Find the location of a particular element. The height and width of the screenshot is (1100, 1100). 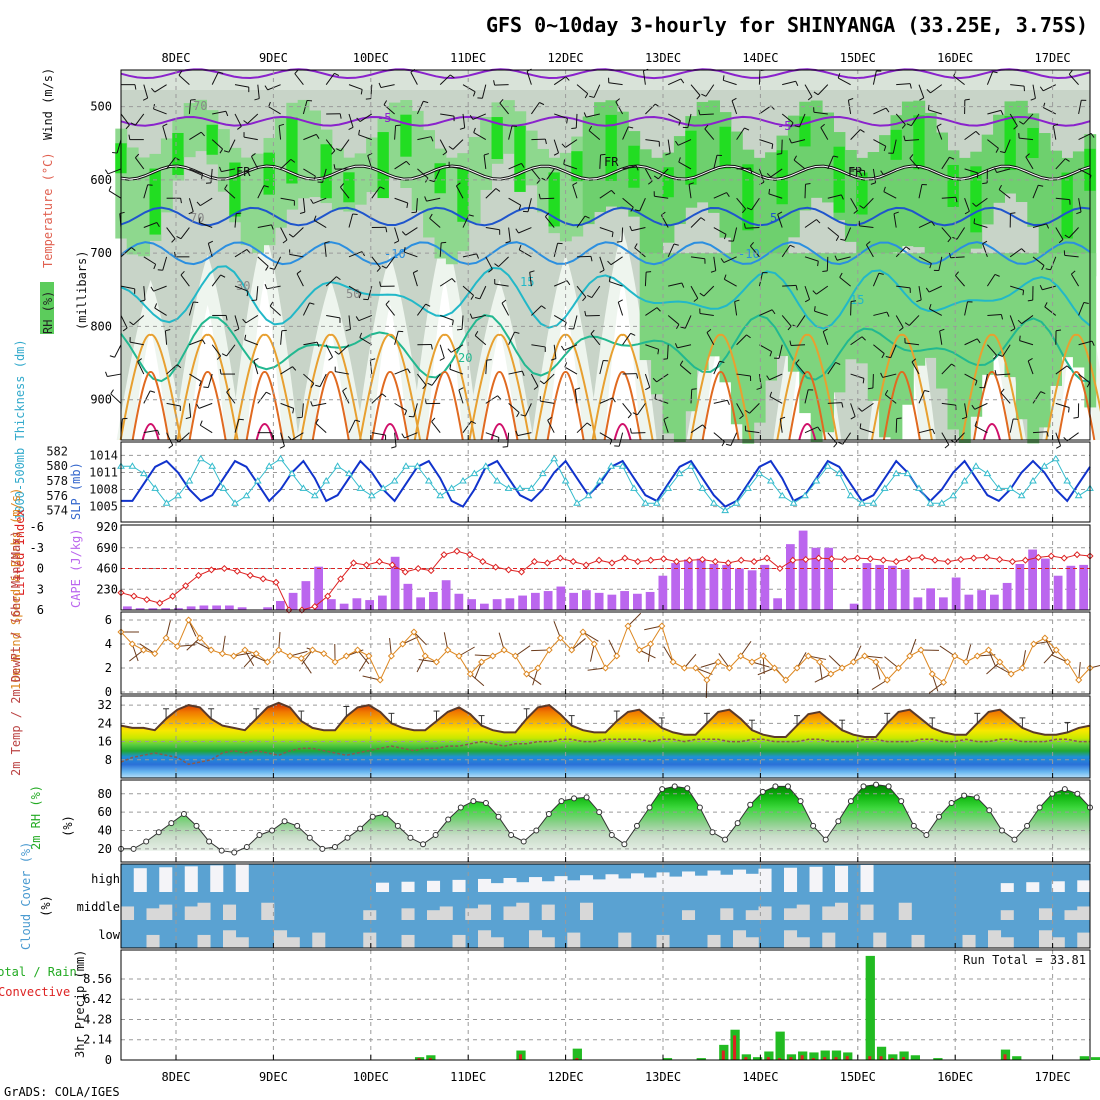

wind10m-point is located at coordinates (583, 632).